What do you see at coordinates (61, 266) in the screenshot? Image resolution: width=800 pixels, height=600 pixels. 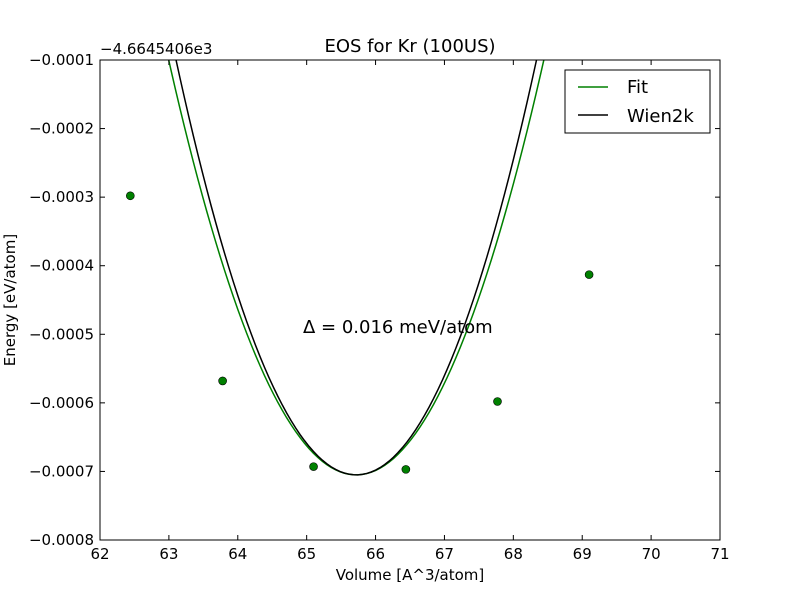 I see `y-tick-label: −0.0004` at bounding box center [61, 266].